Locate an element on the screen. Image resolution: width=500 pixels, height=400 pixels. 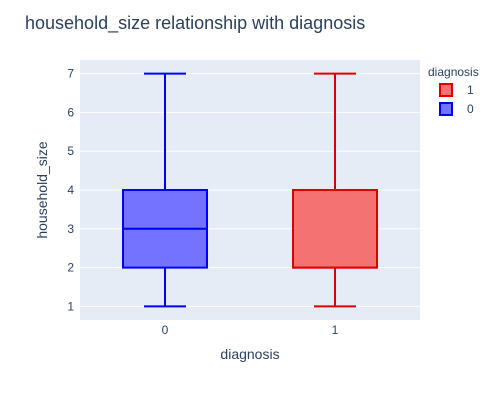
y-tick-label: 2 is located at coordinates (70, 268).